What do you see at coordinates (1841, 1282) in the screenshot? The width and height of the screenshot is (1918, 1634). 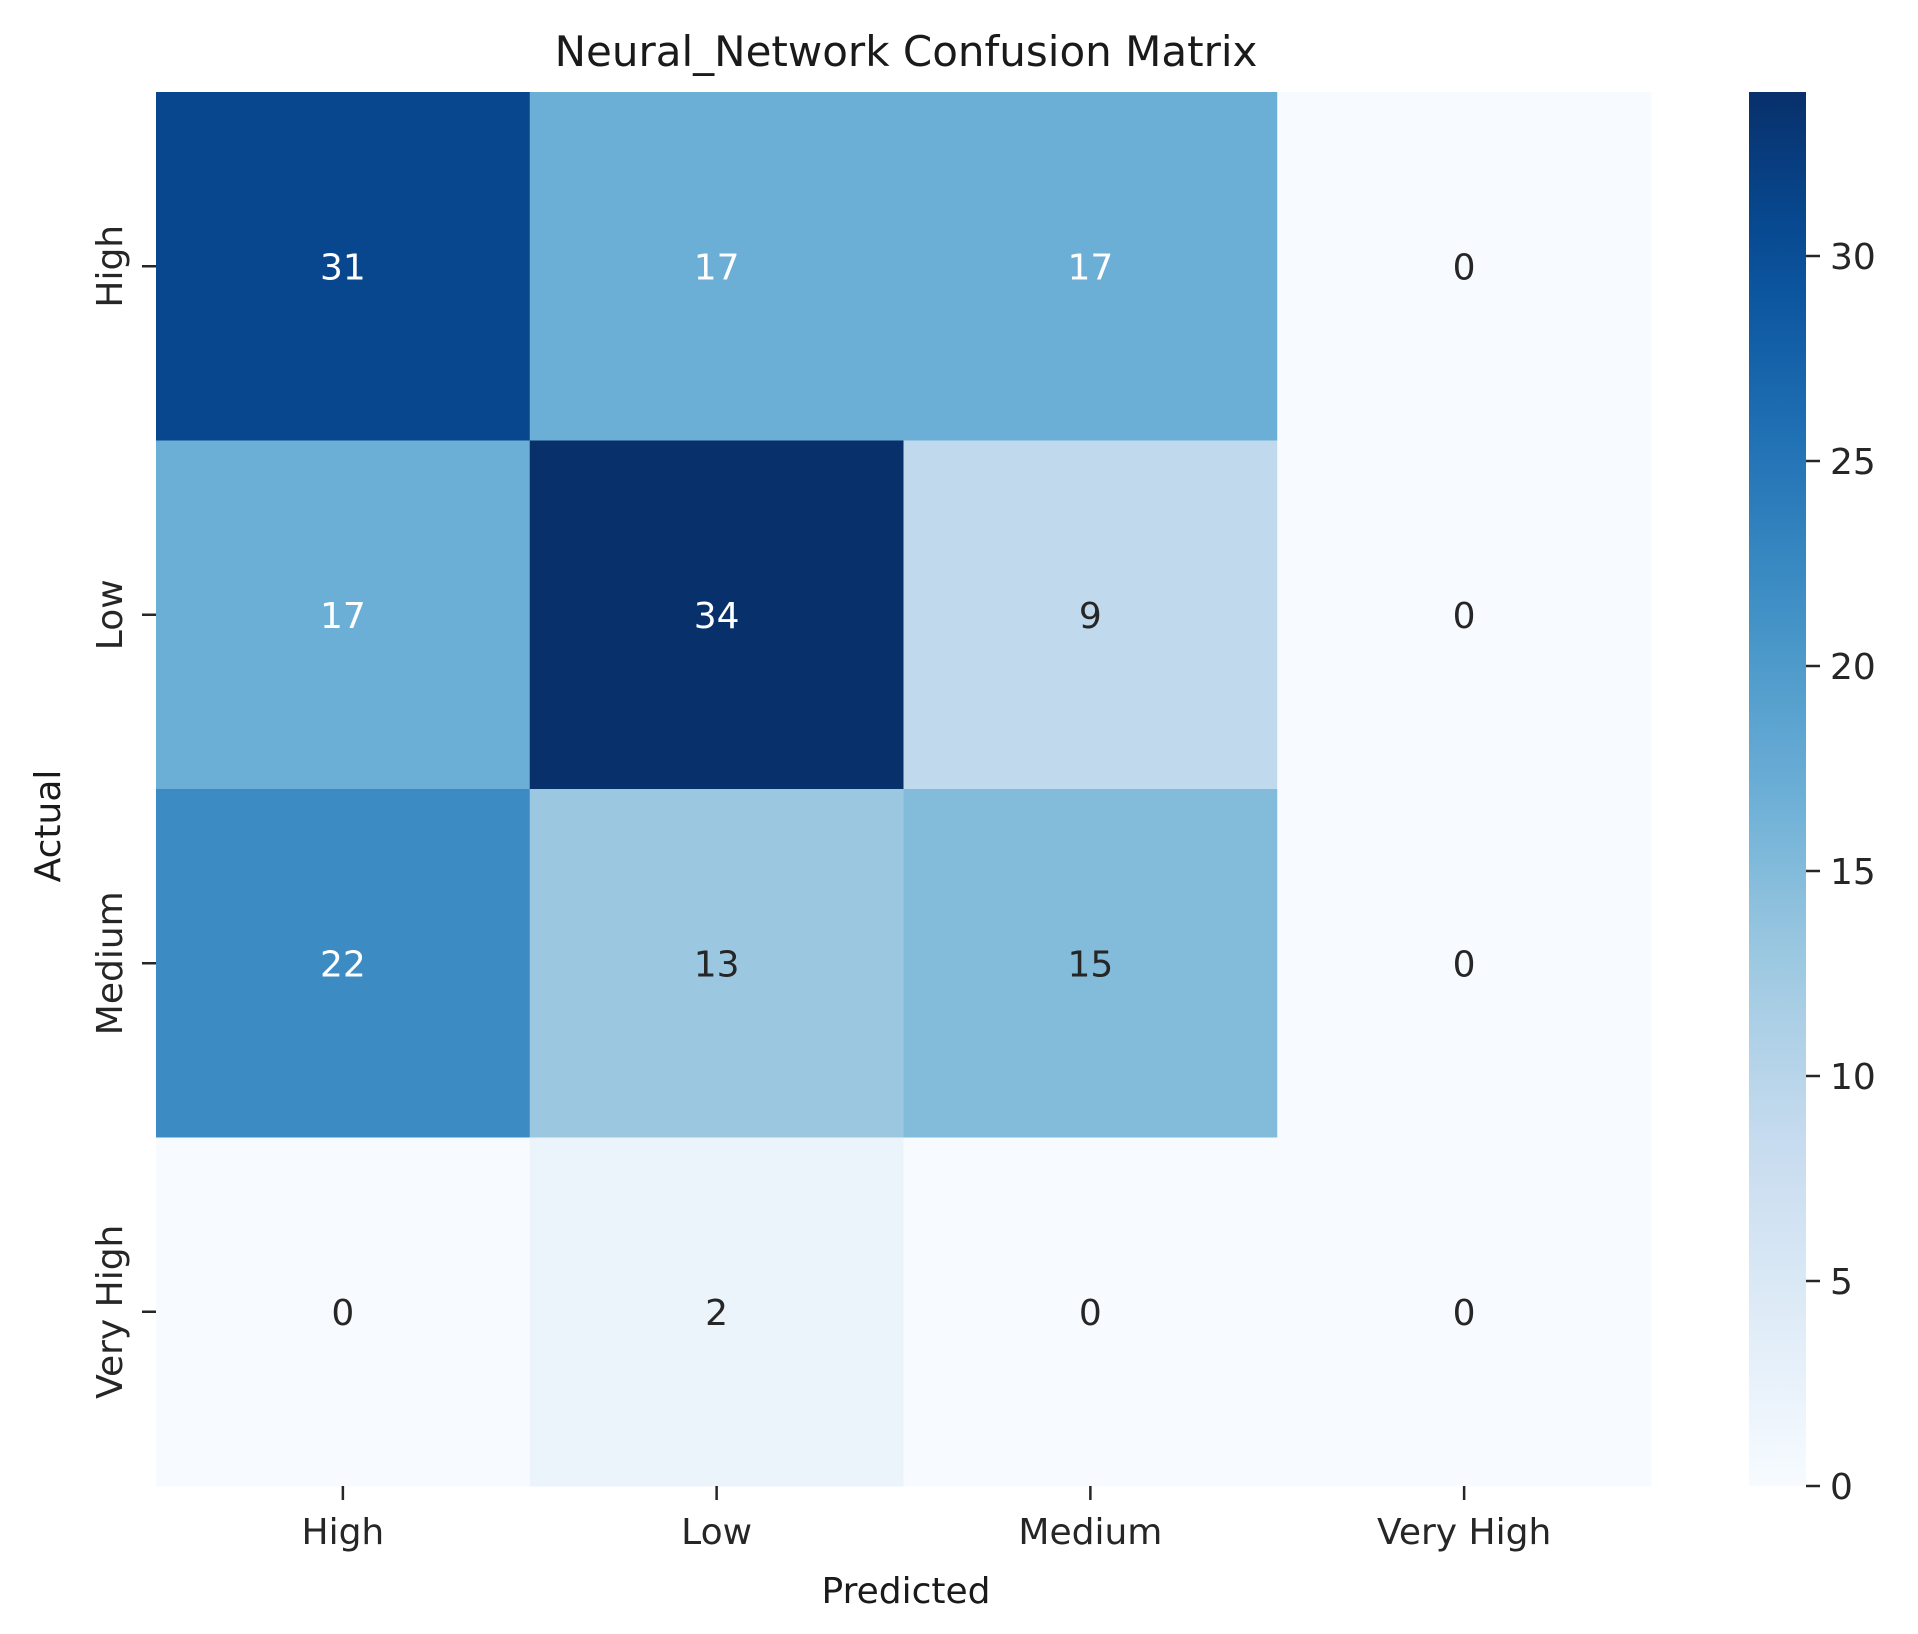 I see `colorbar-tick-label: 5` at bounding box center [1841, 1282].